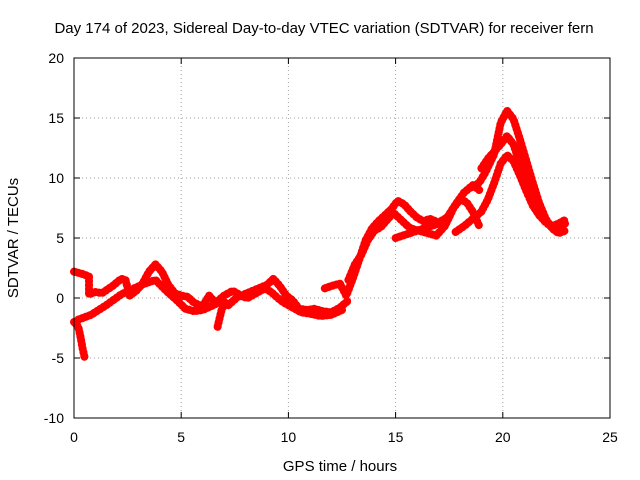 This screenshot has width=640, height=480. Describe the element at coordinates (56, 178) in the screenshot. I see `y-tick-label: 10` at that location.